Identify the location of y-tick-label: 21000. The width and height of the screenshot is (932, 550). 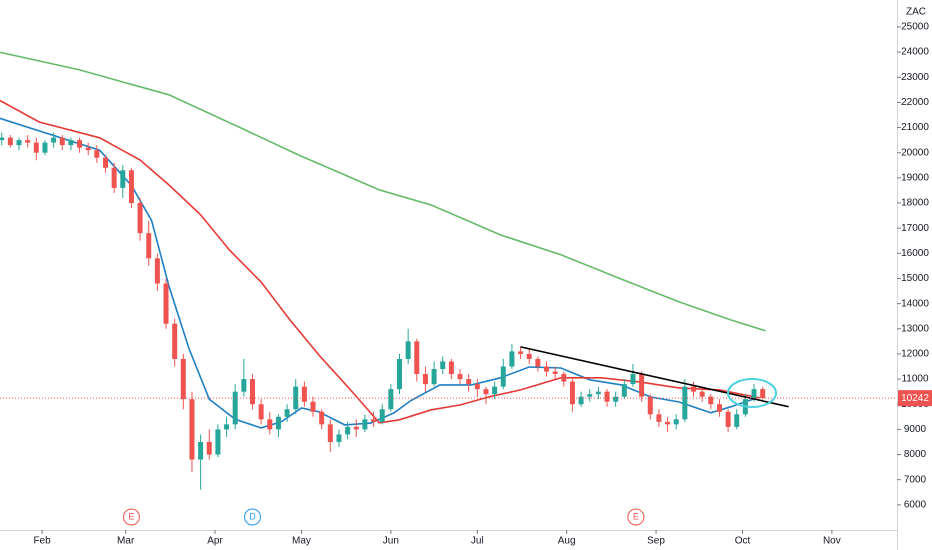
(915, 127).